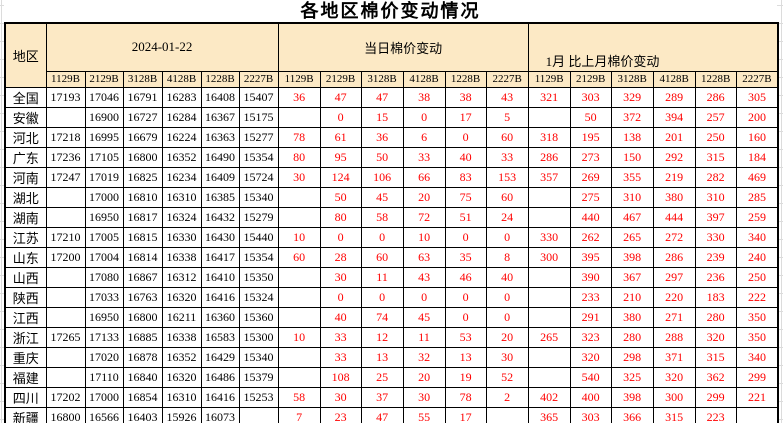 The width and height of the screenshot is (783, 423). Describe the element at coordinates (142, 237) in the screenshot. I see `price-cell: 16815` at that location.